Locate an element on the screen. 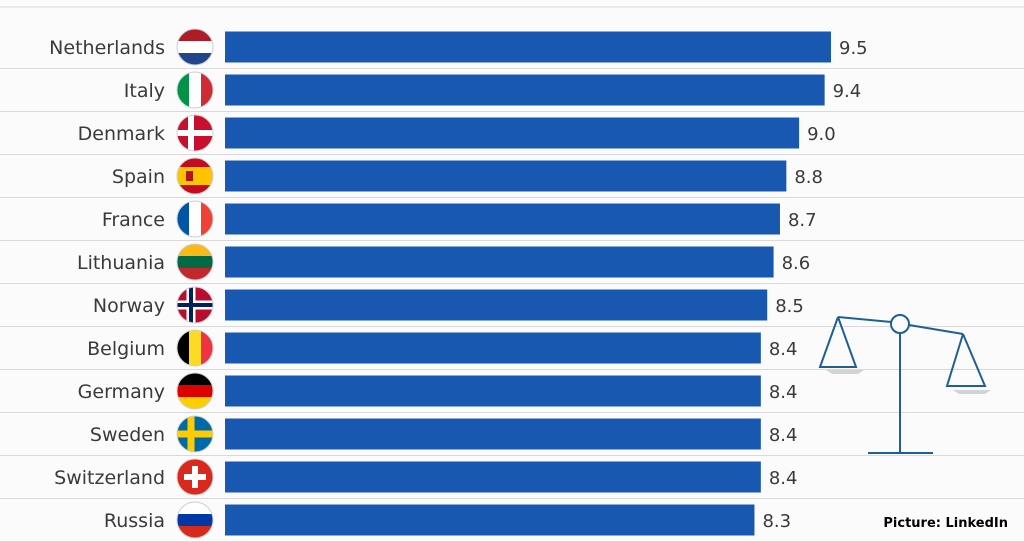 The height and width of the screenshot is (542, 1024). country-label: Belgium is located at coordinates (126, 349).